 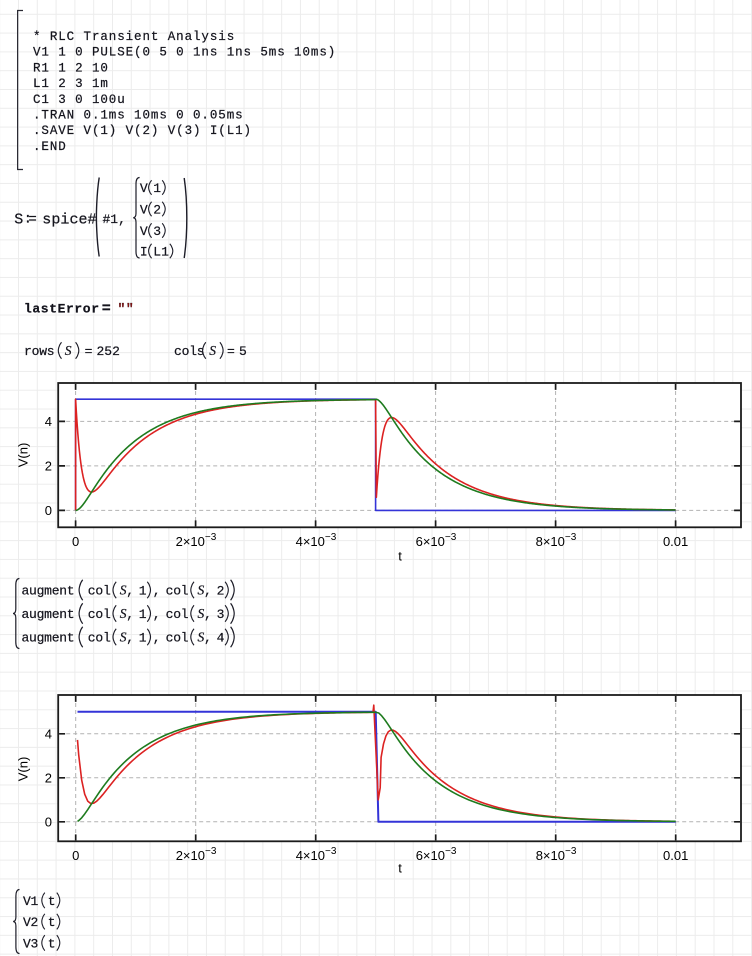 I want to click on svg-text: .TRAN 0.1ms 10ms 0 0.05ms, so click(x=138, y=116).